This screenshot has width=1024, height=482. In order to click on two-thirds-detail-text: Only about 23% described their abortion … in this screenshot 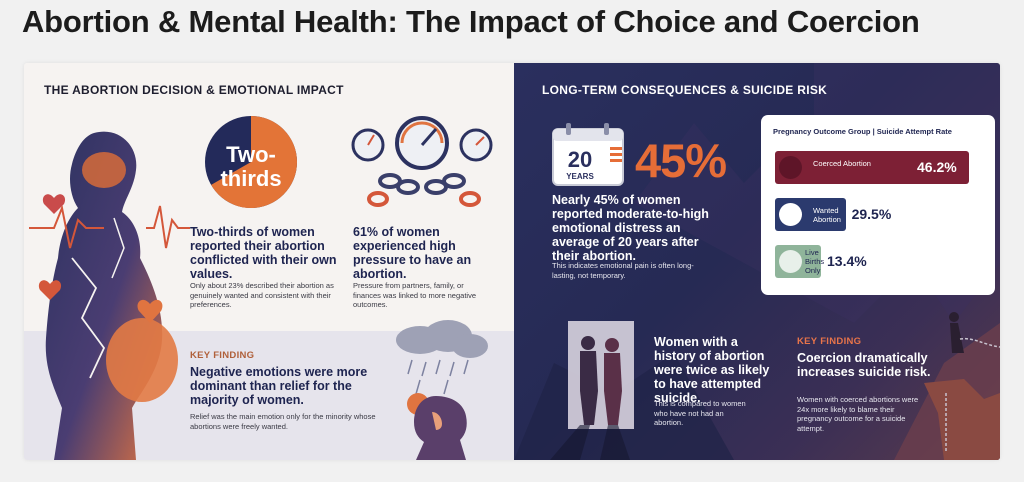, I will do `click(262, 295)`.